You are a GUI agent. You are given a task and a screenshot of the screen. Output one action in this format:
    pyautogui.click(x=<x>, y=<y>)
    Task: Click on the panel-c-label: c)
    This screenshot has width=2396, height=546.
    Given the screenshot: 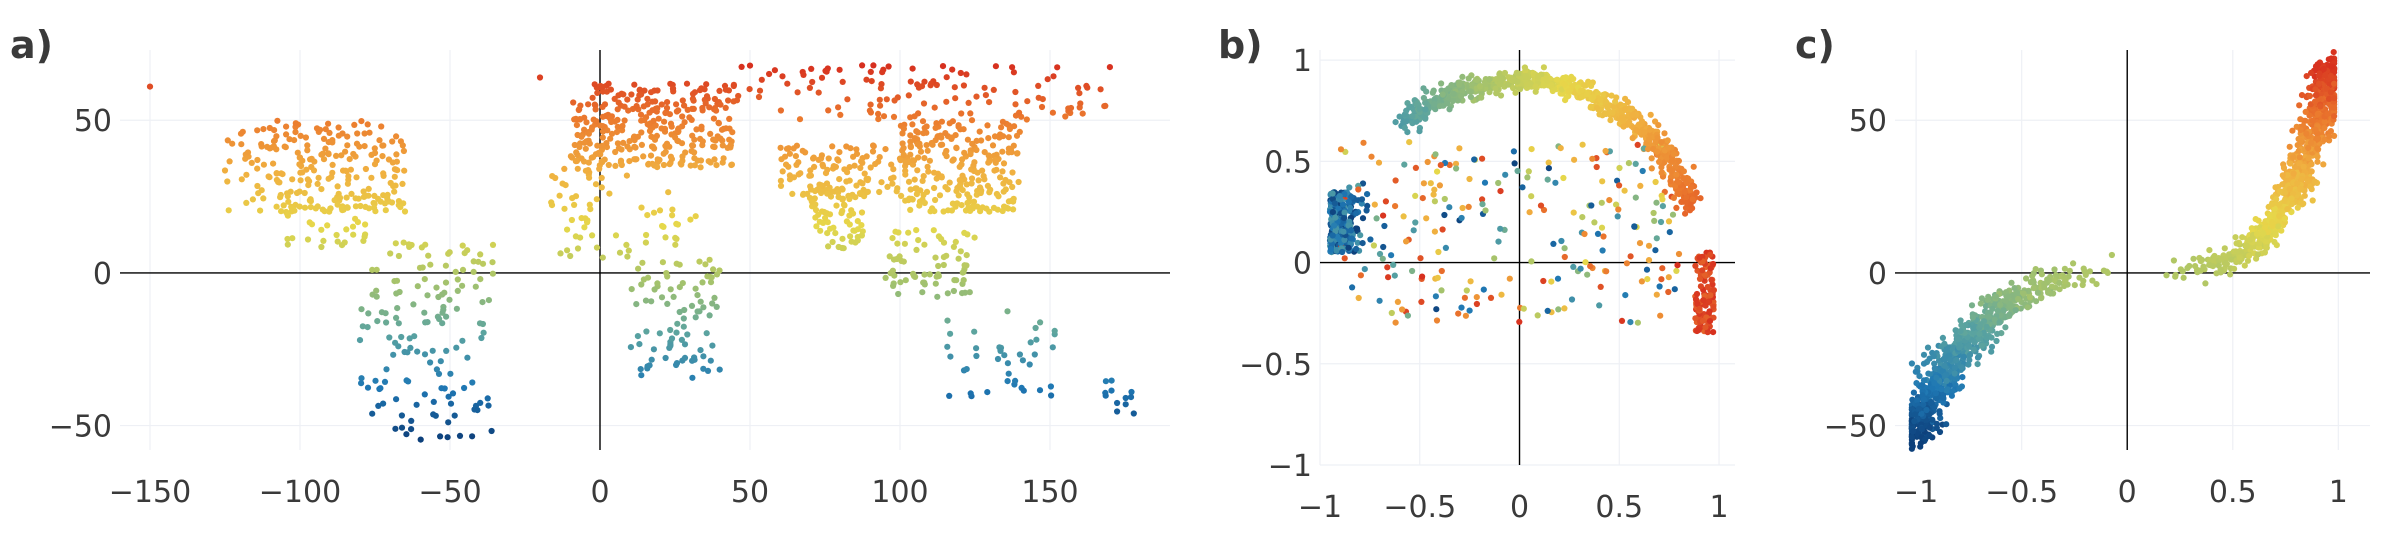 What is the action you would take?
    pyautogui.click(x=1815, y=45)
    